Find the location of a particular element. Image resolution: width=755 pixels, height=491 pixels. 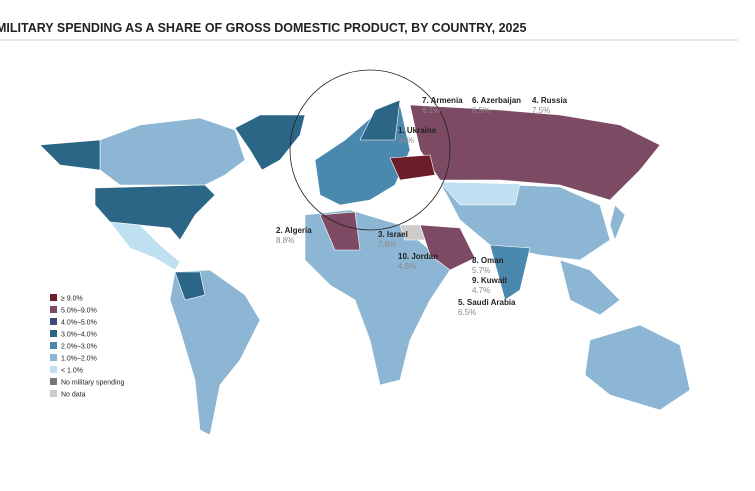

legend-label: No military spending is located at coordinates (93, 383).